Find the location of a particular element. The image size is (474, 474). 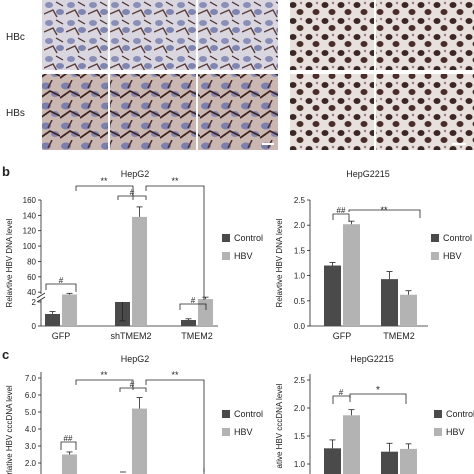

y-tick-label: 100 is located at coordinates (30, 246).